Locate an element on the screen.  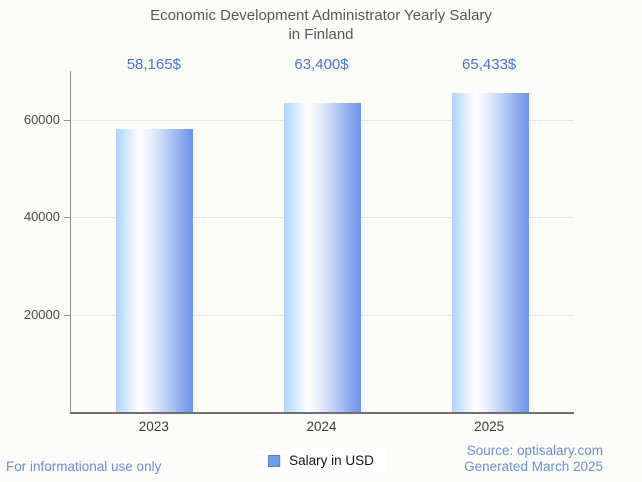
y-axis-label: 20000 is located at coordinates (41, 314).